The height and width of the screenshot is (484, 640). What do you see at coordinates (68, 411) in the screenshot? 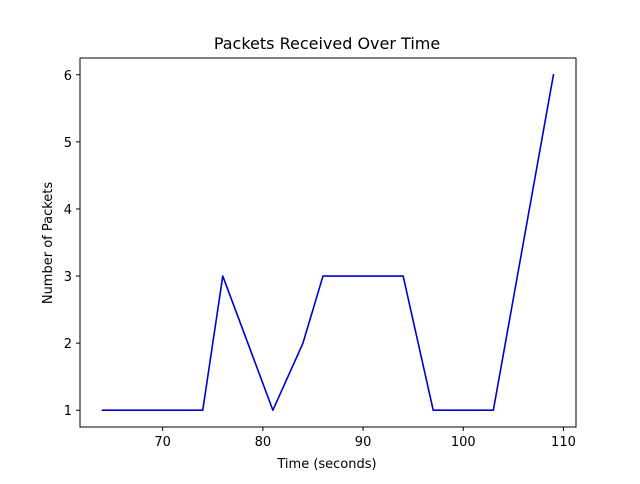
I see `y-tick-label: 1` at bounding box center [68, 411].